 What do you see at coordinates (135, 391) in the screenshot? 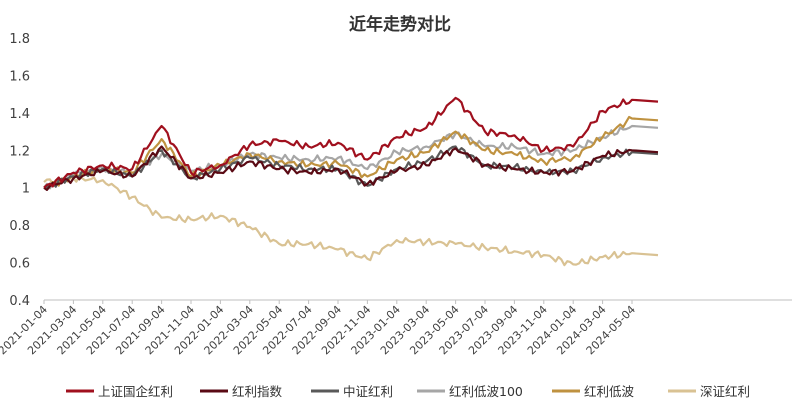
I see `legend-label: 上证国企红利` at bounding box center [135, 391].